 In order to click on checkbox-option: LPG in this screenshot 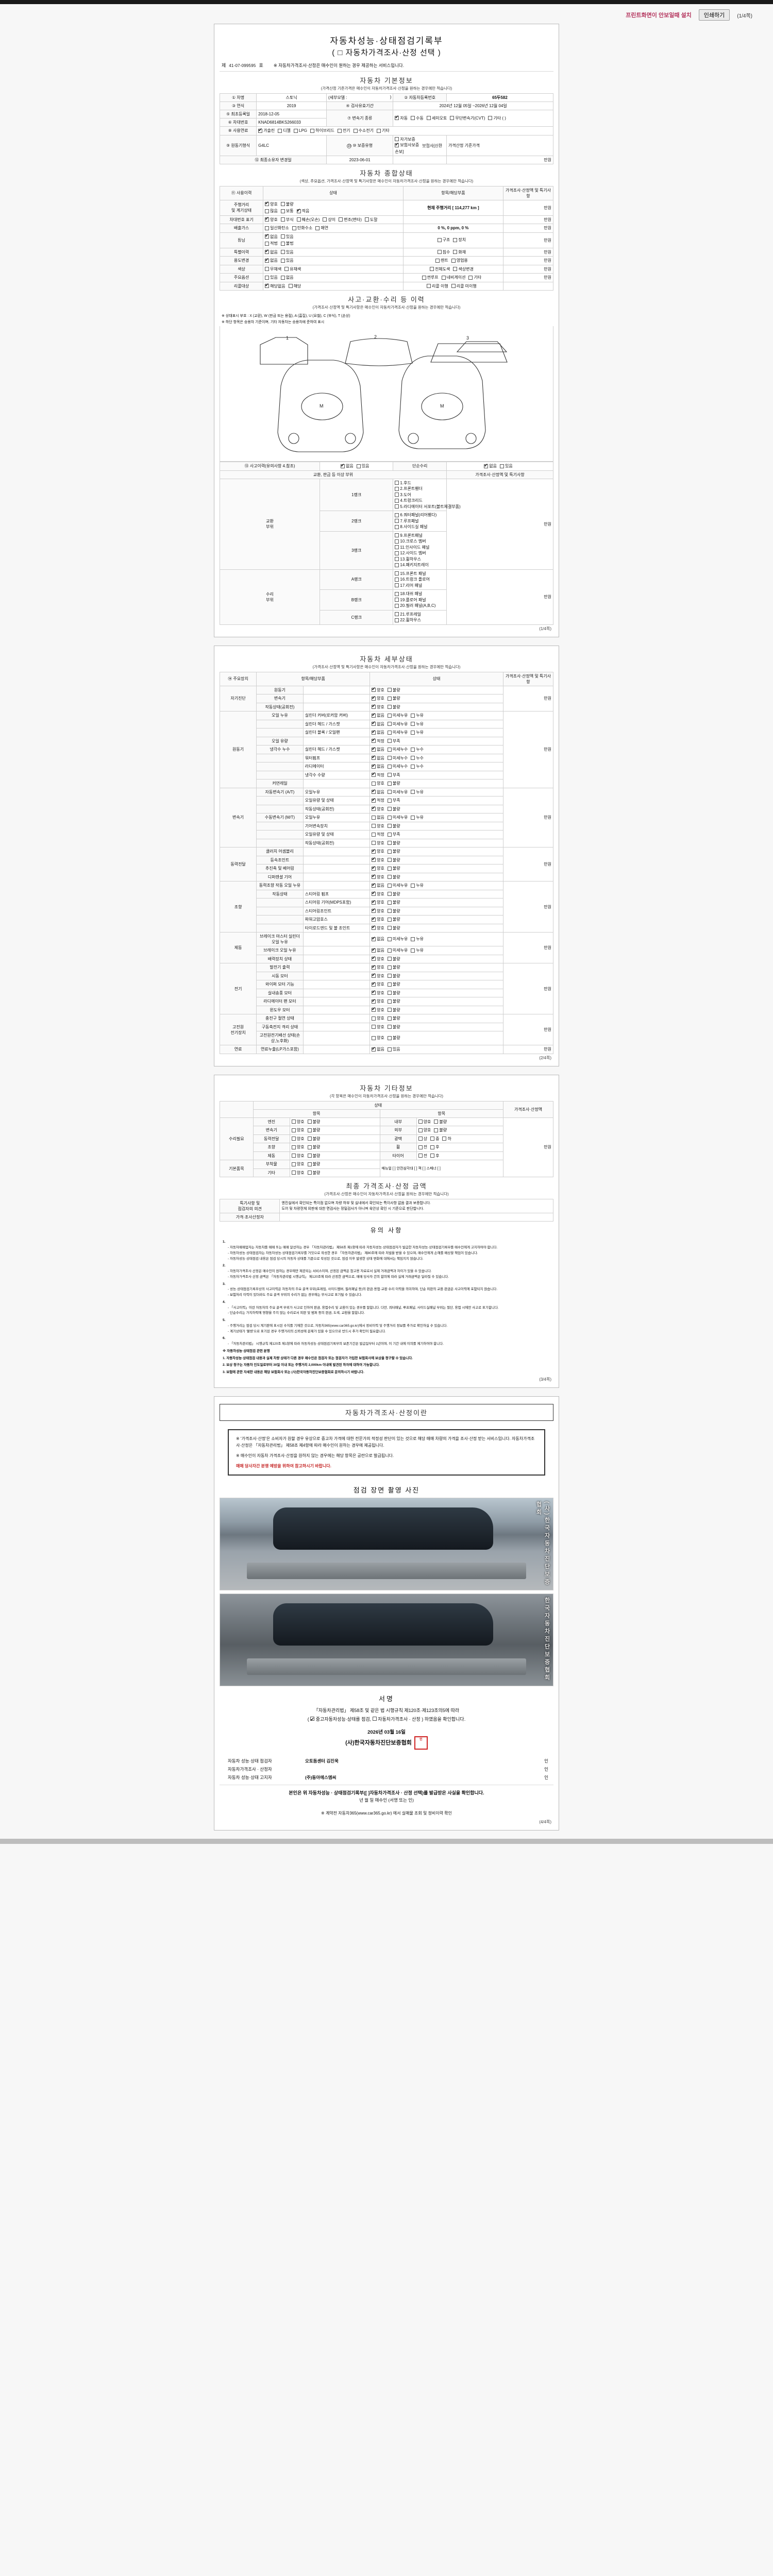, I will do `click(300, 130)`.